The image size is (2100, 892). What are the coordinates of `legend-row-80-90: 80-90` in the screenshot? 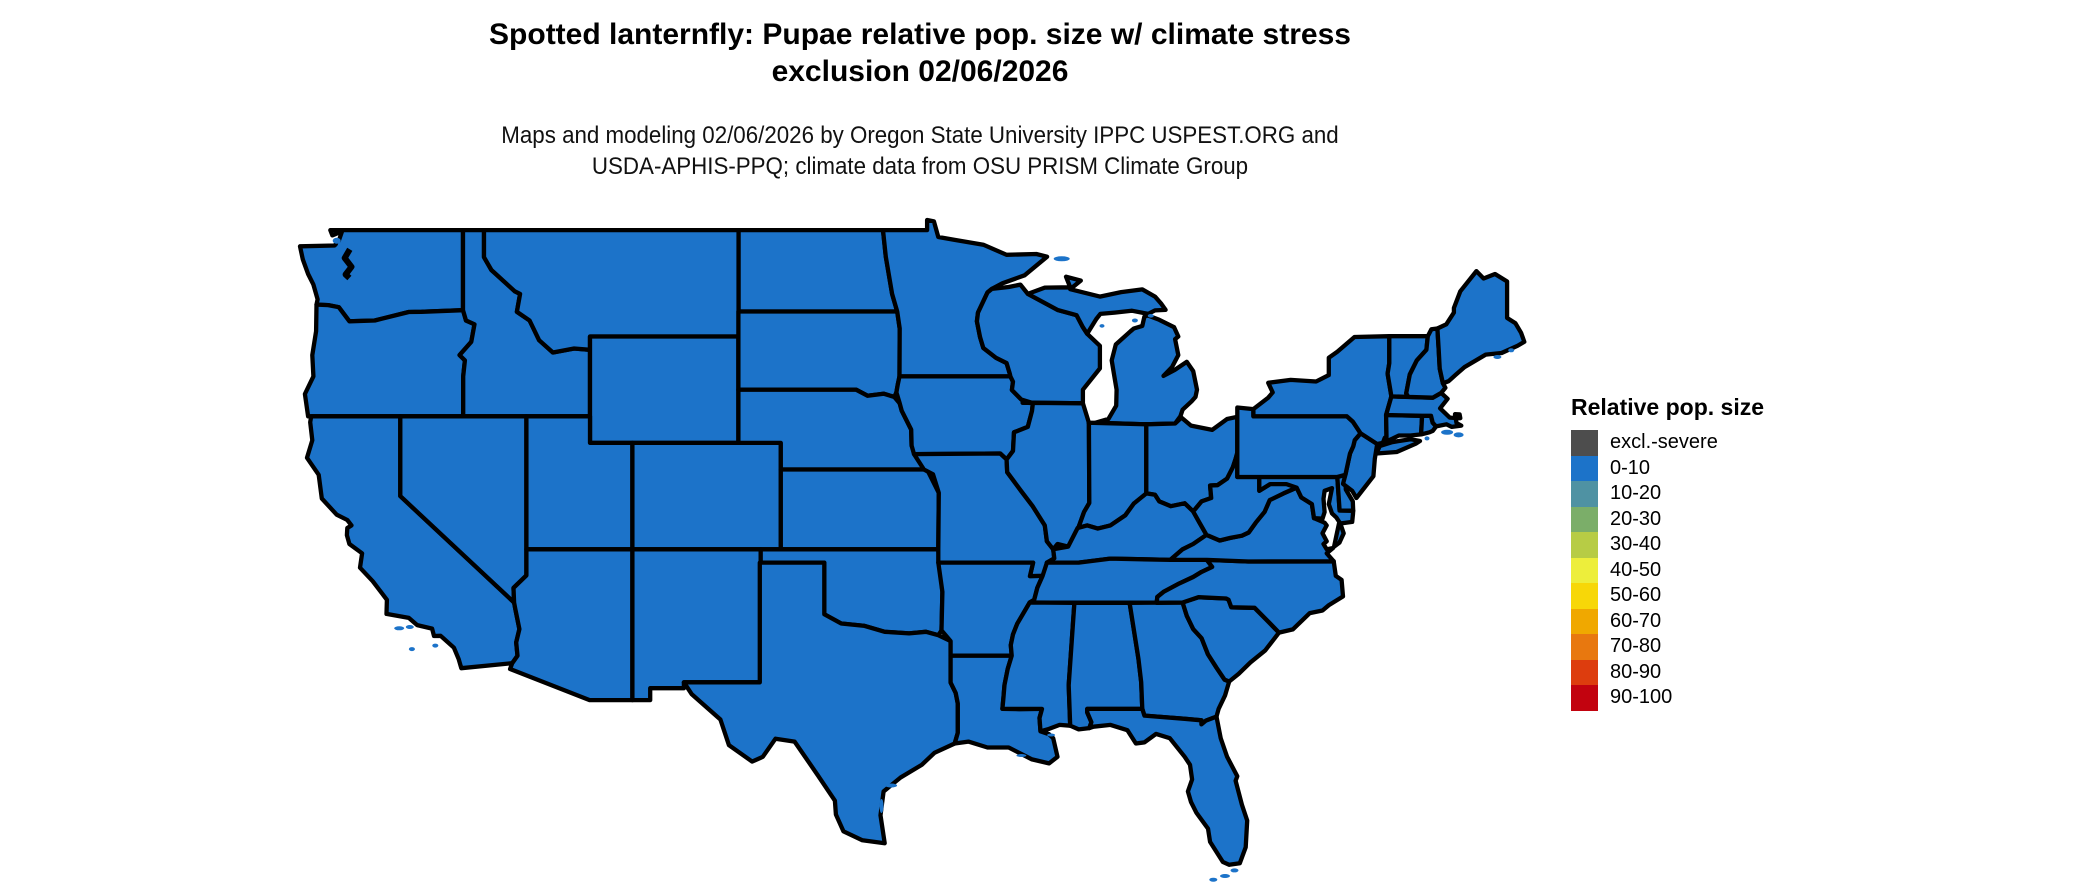 It's located at (1701, 672).